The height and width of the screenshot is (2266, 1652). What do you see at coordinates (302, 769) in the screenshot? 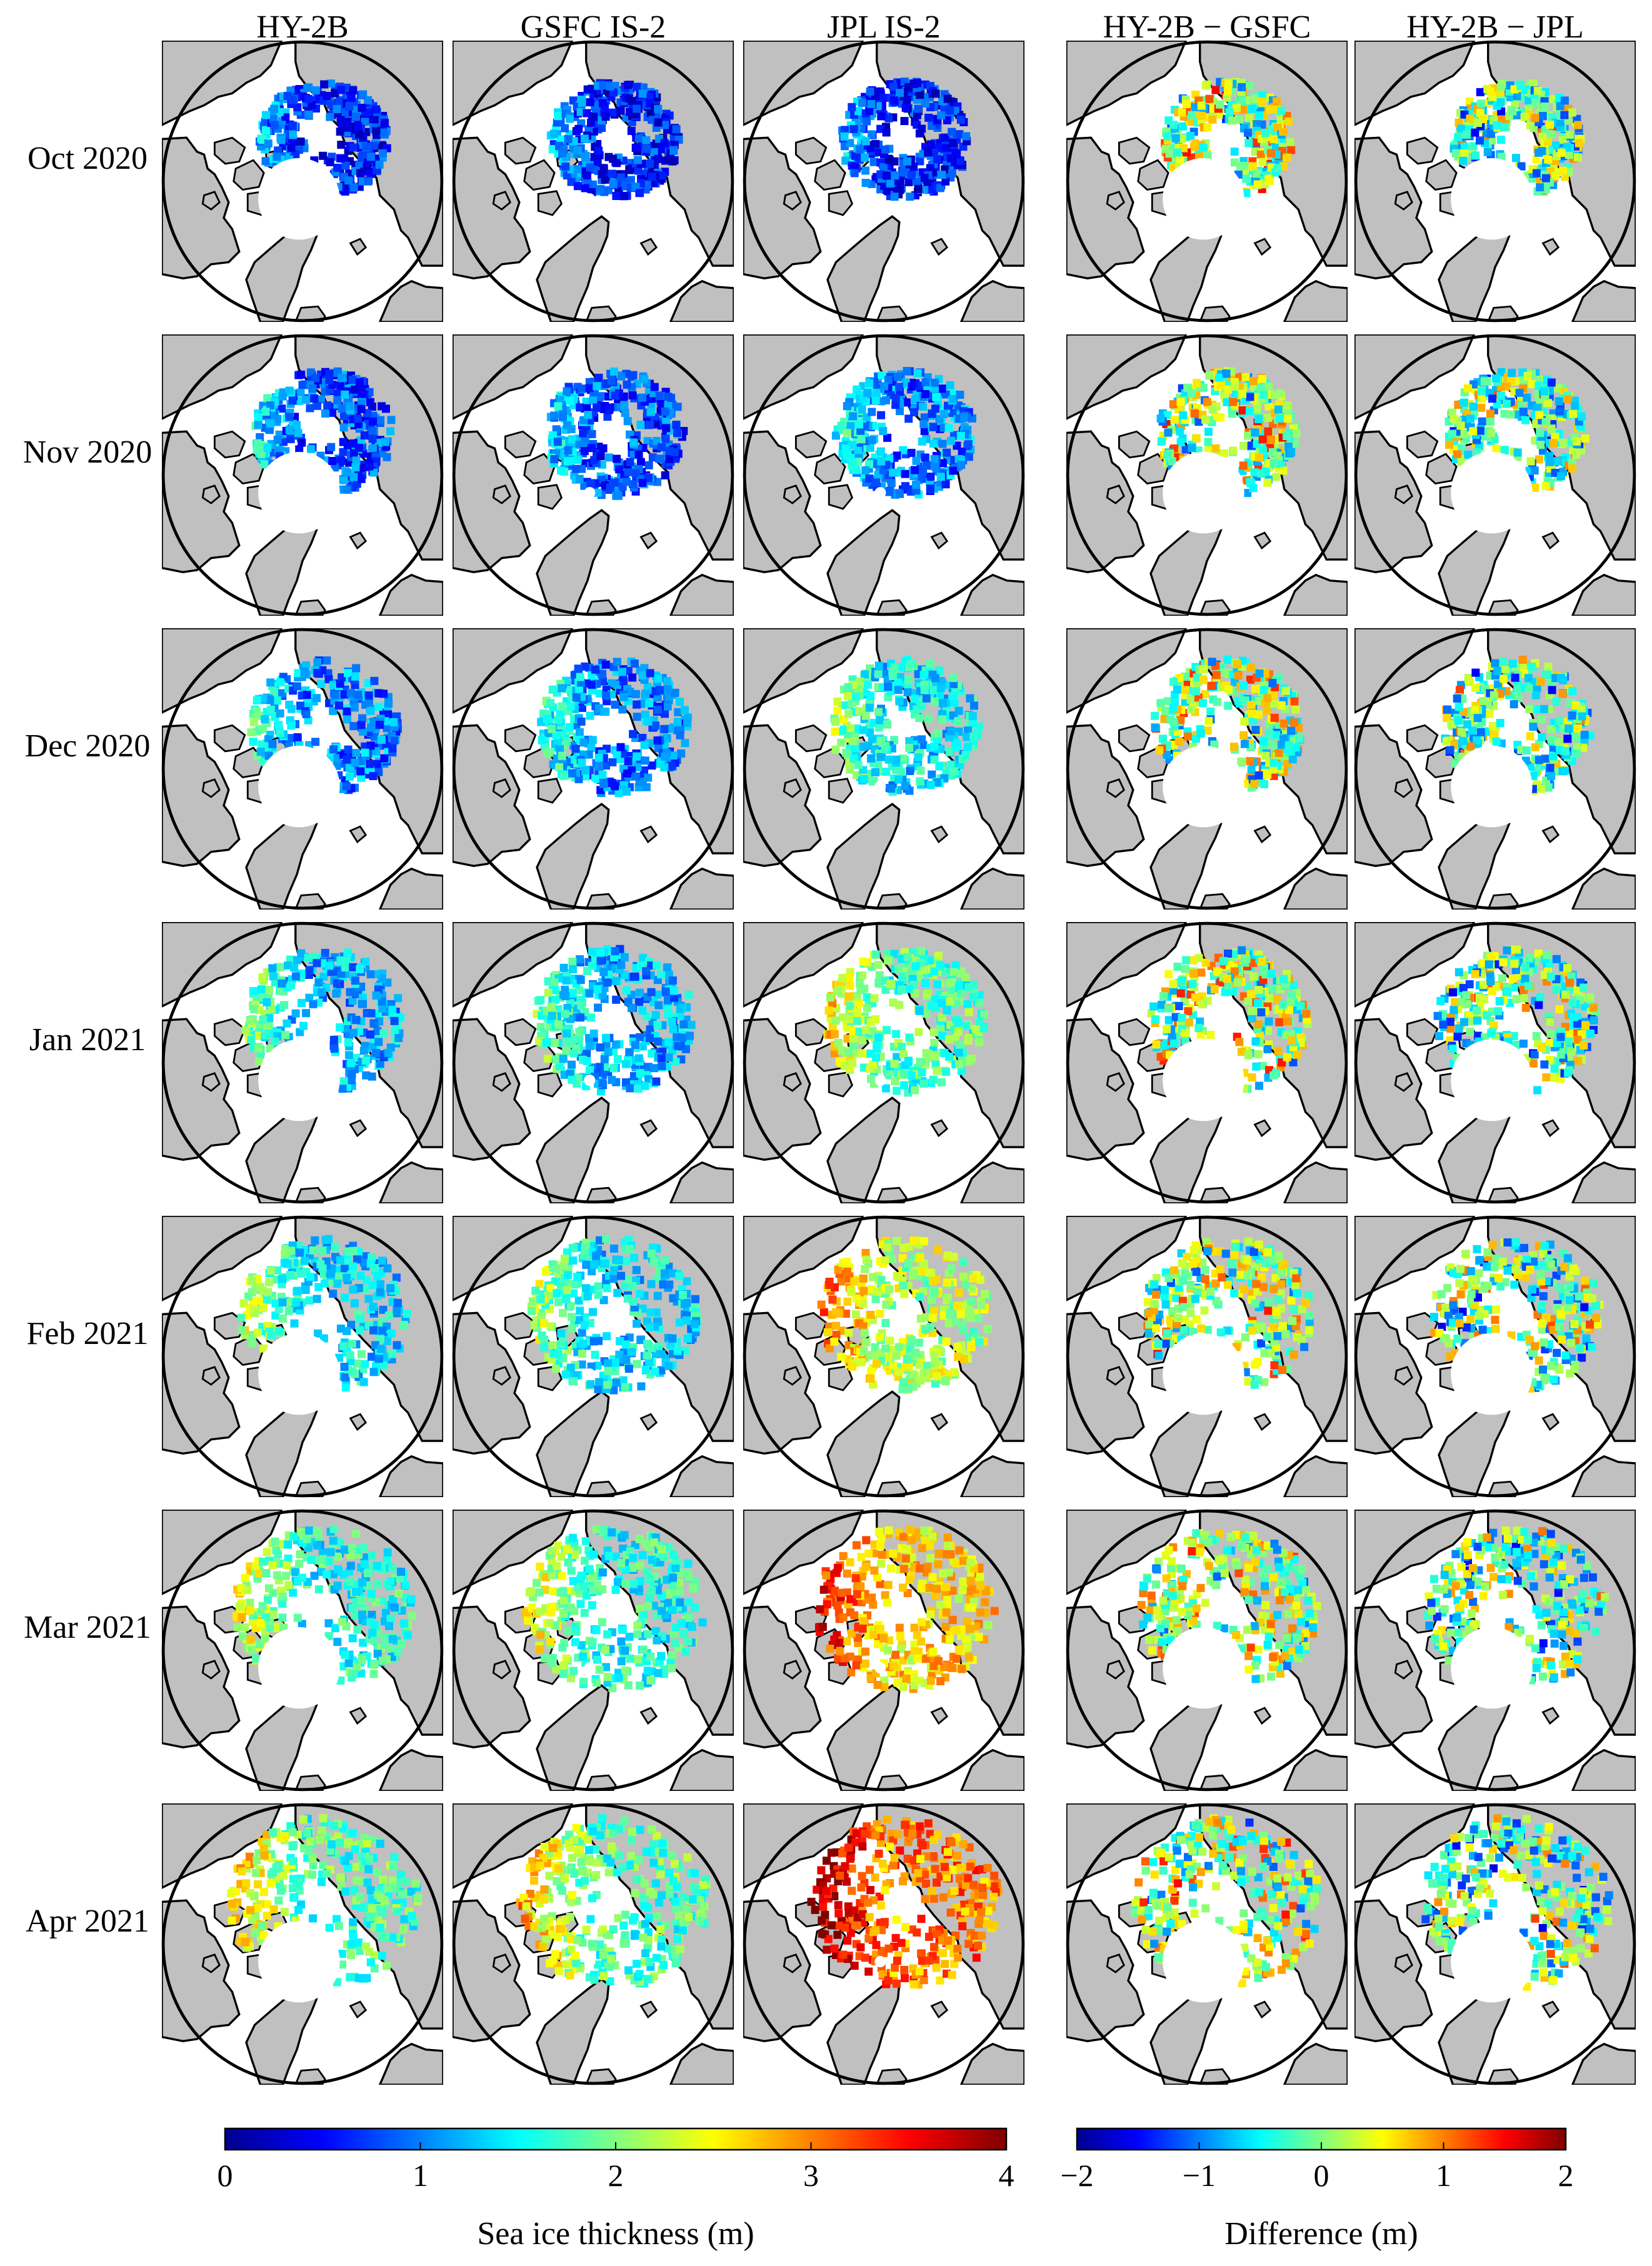
I see `map-panel` at bounding box center [302, 769].